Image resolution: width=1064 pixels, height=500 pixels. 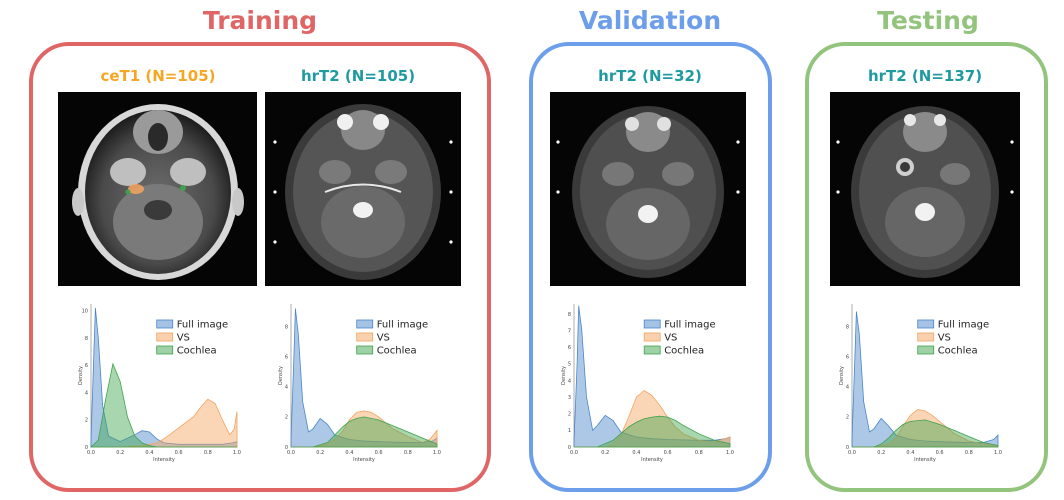 I want to click on validation-title: Validation, so click(x=650, y=20).